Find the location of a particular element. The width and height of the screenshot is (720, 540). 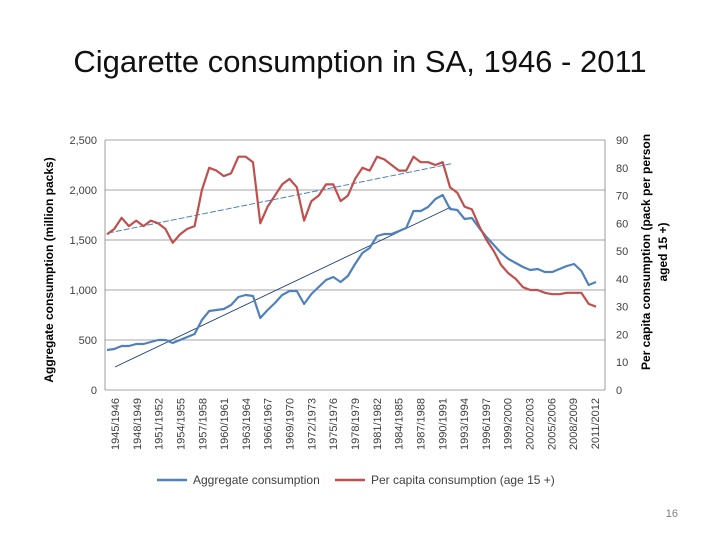

x-tick-label: 1948/1949 is located at coordinates (138, 424).